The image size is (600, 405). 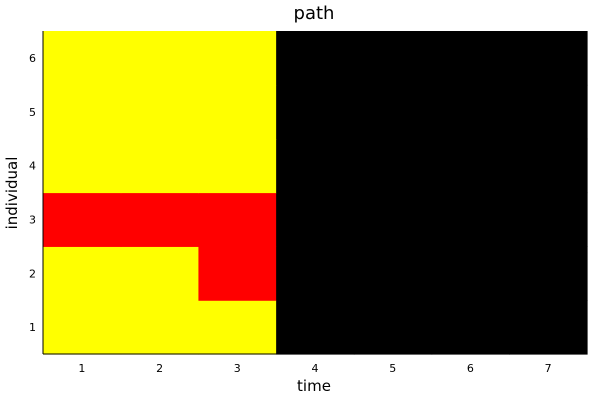 What do you see at coordinates (32, 112) in the screenshot?
I see `y-tick-label: 5` at bounding box center [32, 112].